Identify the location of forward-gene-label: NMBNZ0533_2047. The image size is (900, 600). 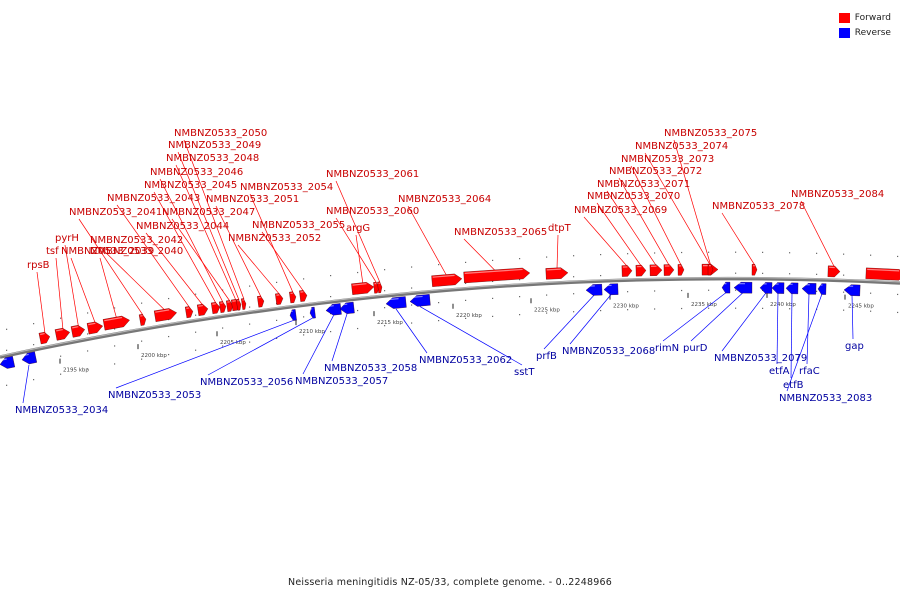
(208, 212).